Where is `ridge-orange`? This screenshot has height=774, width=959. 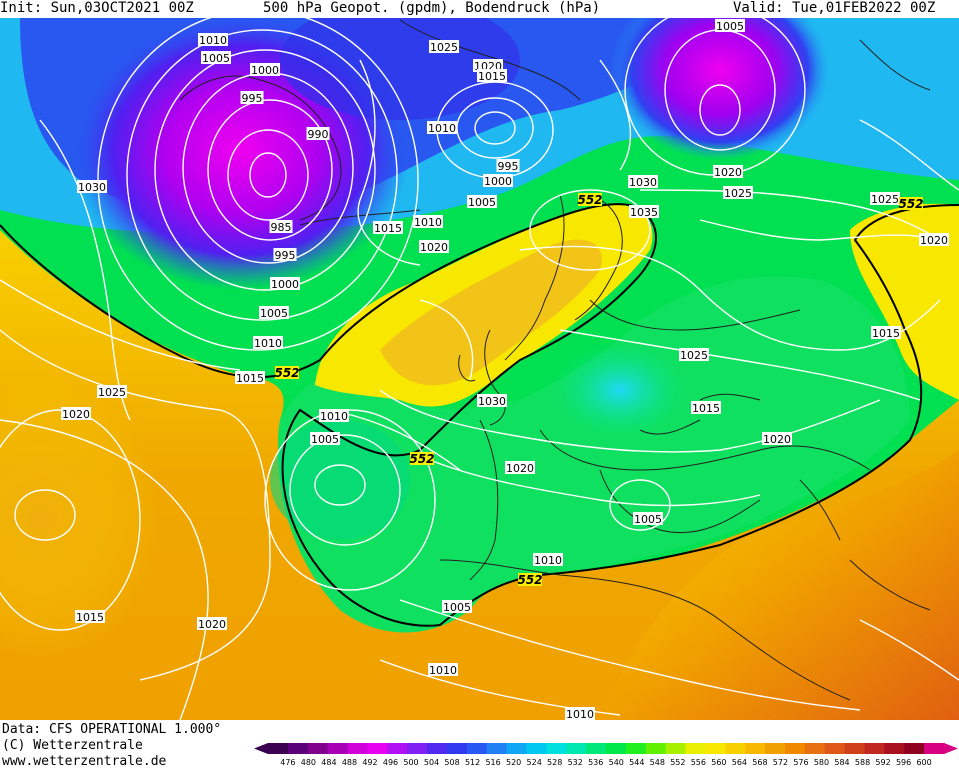
ridge-orange is located at coordinates (491, 312).